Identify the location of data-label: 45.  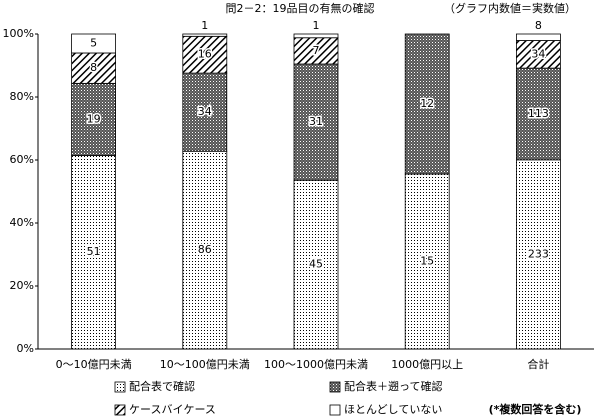
(316, 264).